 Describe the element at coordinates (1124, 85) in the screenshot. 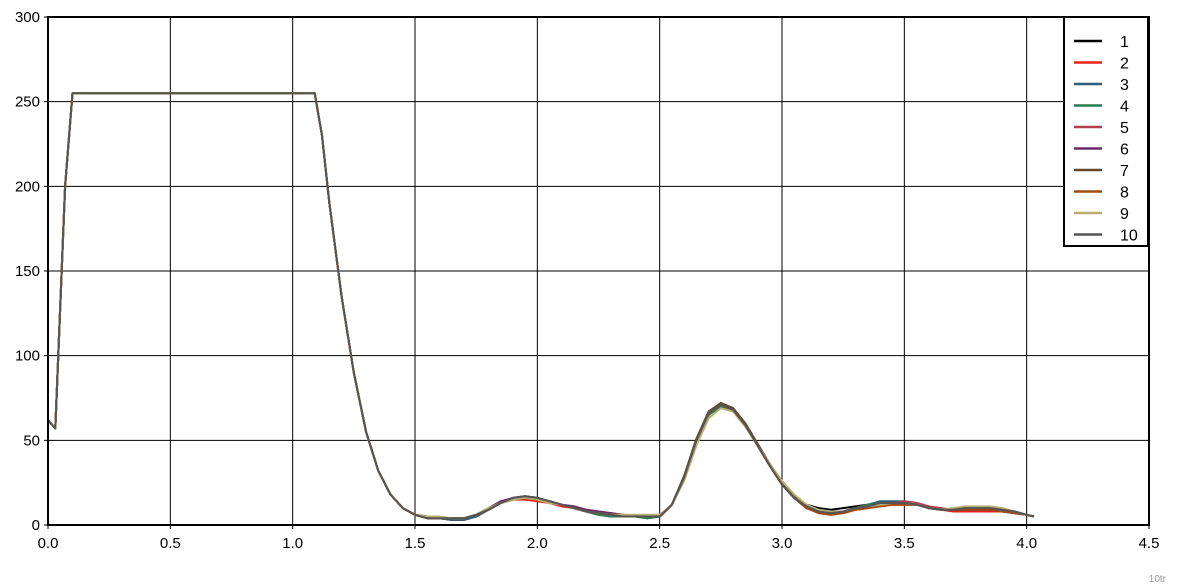

I see `legend-label-3: 3` at that location.